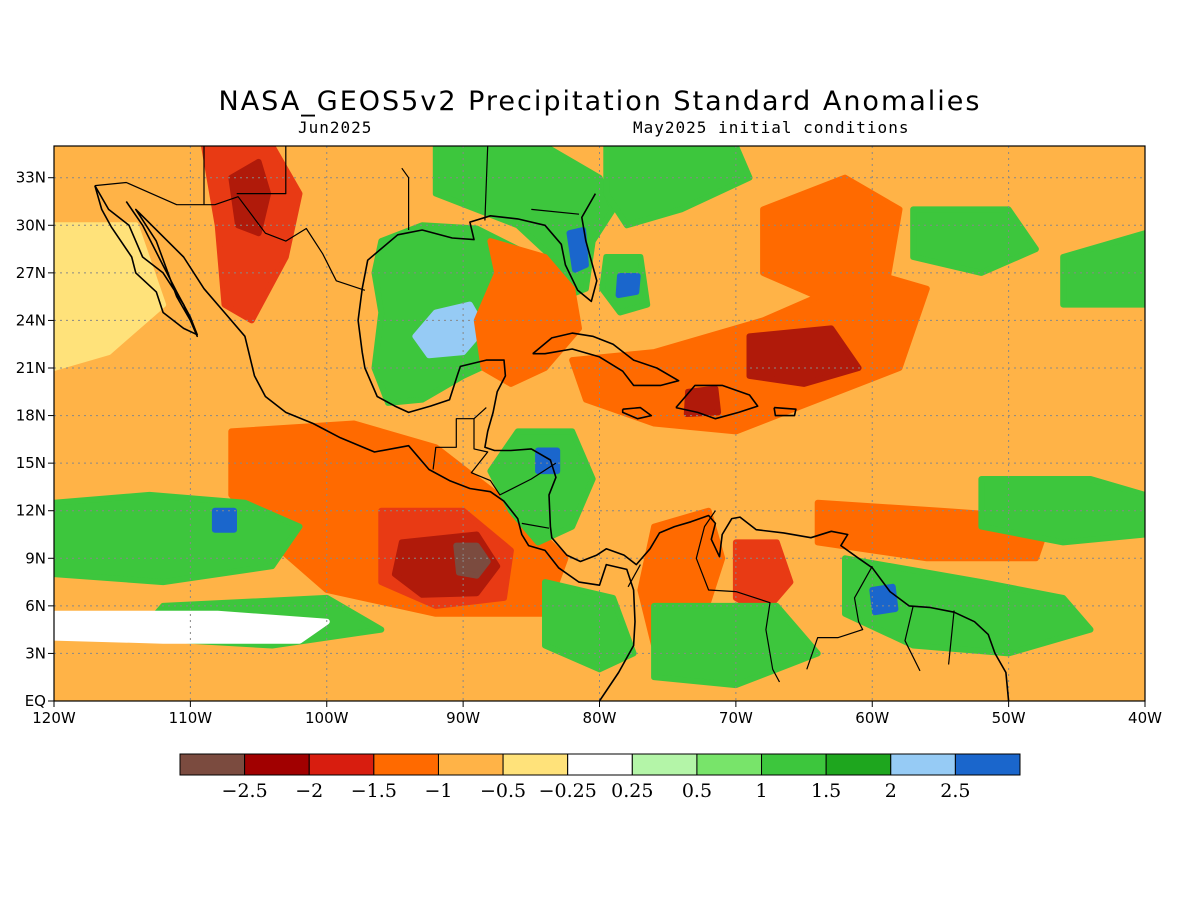 The height and width of the screenshot is (900, 1200). What do you see at coordinates (438, 791) in the screenshot?
I see `colorbar-label: −1` at bounding box center [438, 791].